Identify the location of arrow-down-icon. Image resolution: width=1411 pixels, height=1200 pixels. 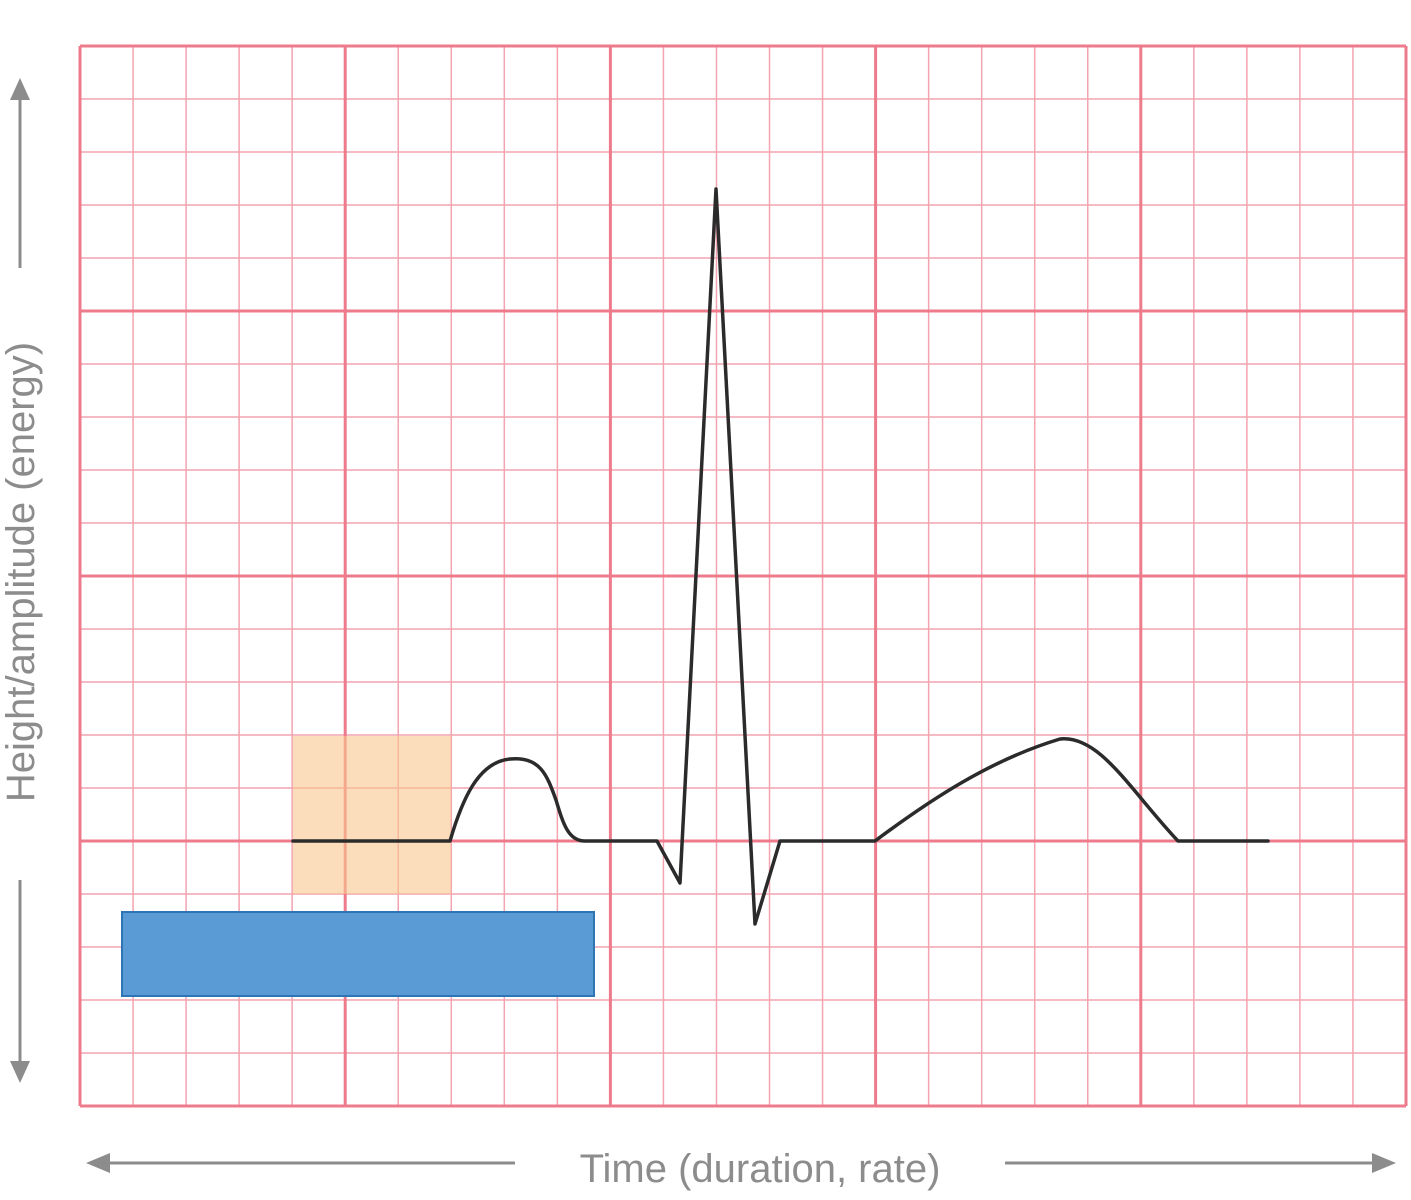
(20, 1072).